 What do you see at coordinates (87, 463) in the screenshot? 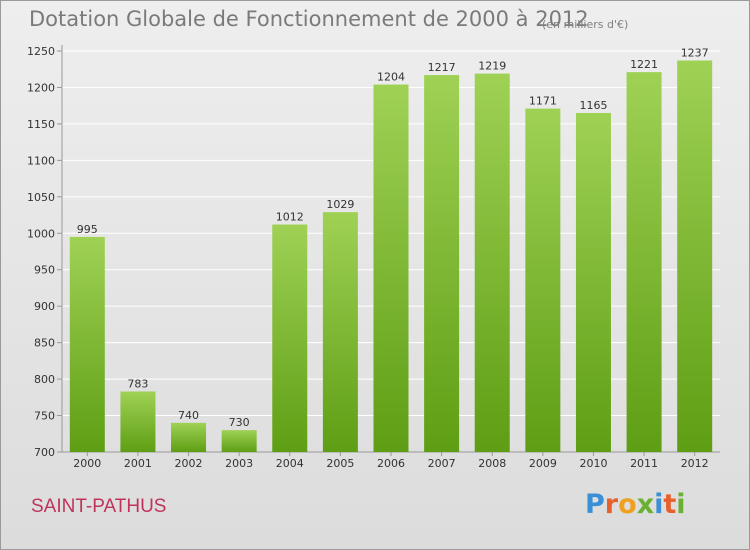
I see `x-tick-label: 2000` at bounding box center [87, 463].